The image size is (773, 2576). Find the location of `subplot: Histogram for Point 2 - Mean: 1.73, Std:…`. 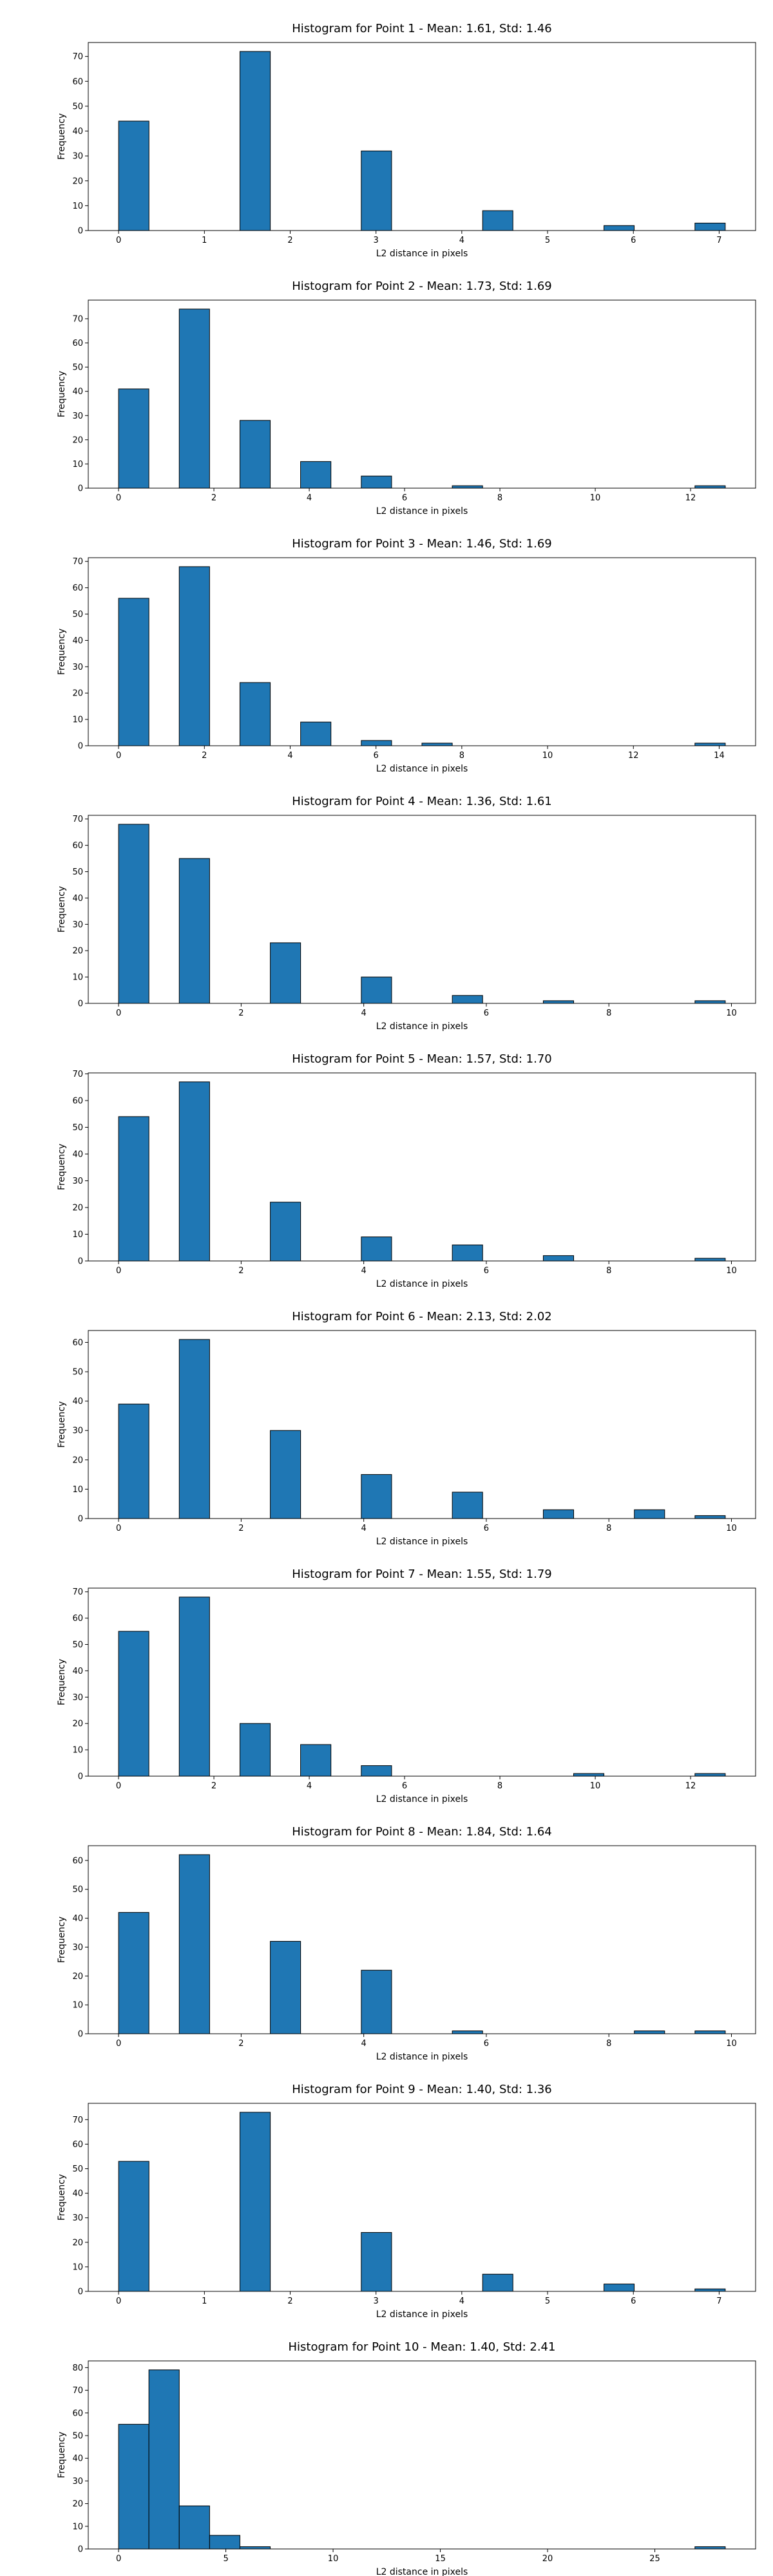

subplot: Histogram for Point 2 - Mean: 1.73, Std:… is located at coordinates (406, 398).